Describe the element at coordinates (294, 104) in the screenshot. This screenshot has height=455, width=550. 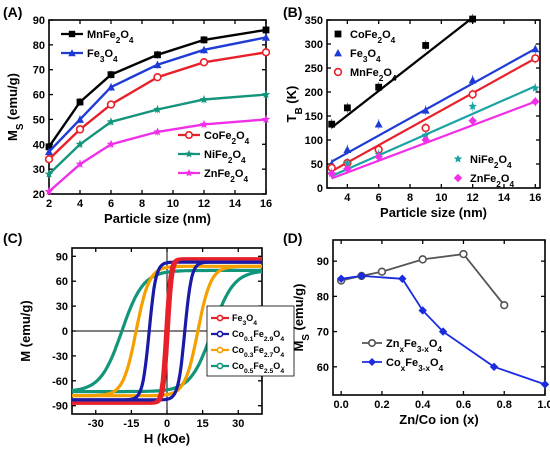
I see `y-axis-label-b: TB (K)` at that location.